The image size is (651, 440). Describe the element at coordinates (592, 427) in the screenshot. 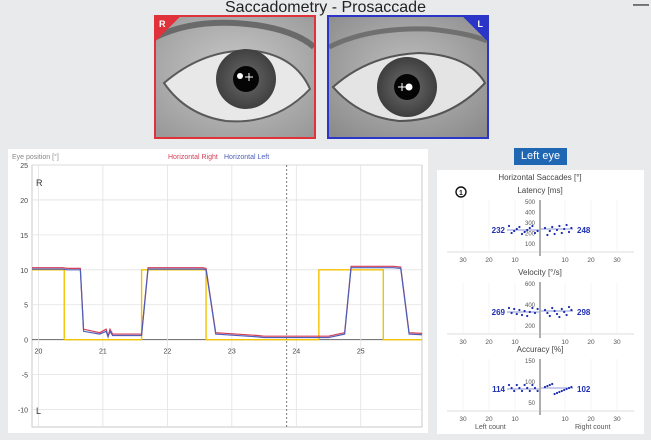

I see `right-count-label: Right count` at that location.